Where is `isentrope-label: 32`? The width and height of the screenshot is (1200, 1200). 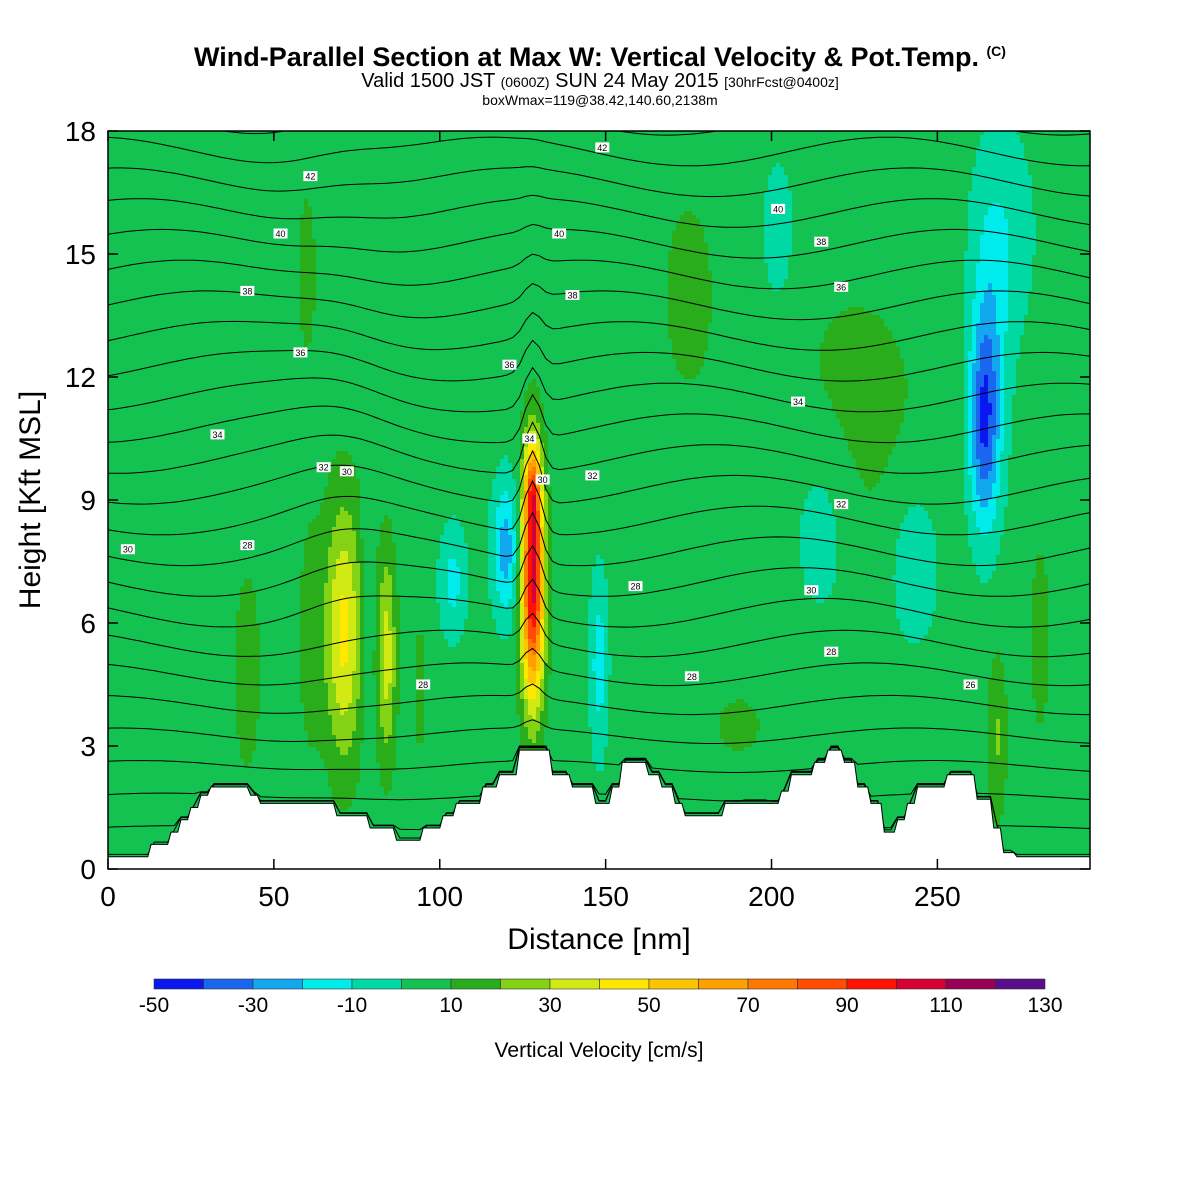
isentrope-label: 32 is located at coordinates (841, 504).